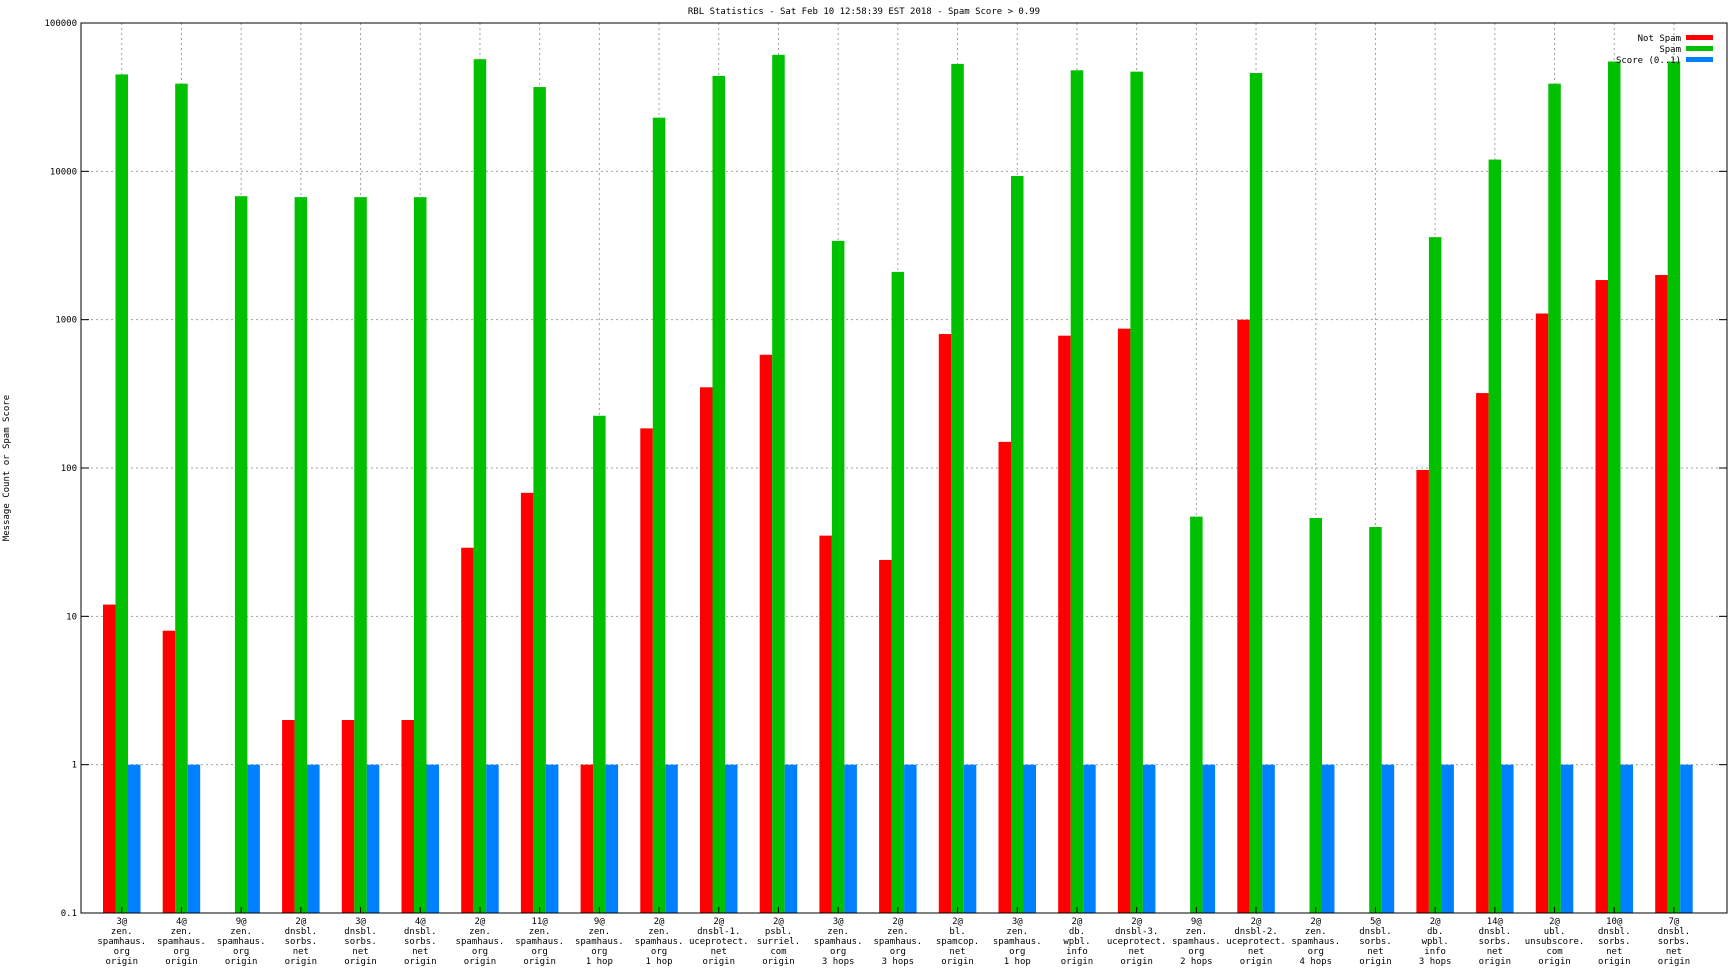  I want to click on x-category-label-line: 2 hops, so click(1196, 962).